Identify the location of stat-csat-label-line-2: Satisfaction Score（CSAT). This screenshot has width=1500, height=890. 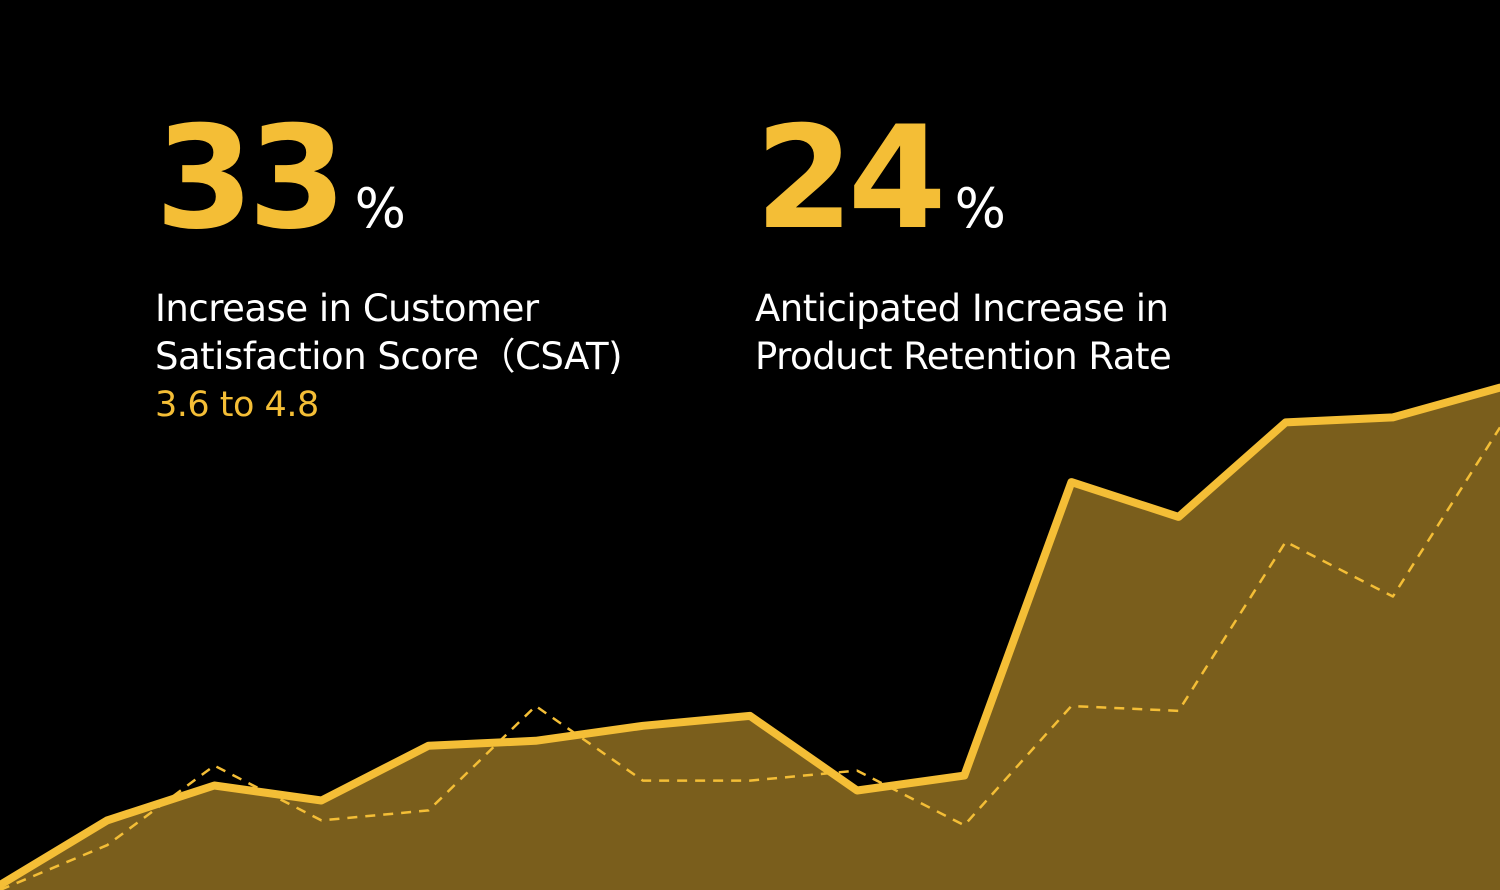
(389, 356).